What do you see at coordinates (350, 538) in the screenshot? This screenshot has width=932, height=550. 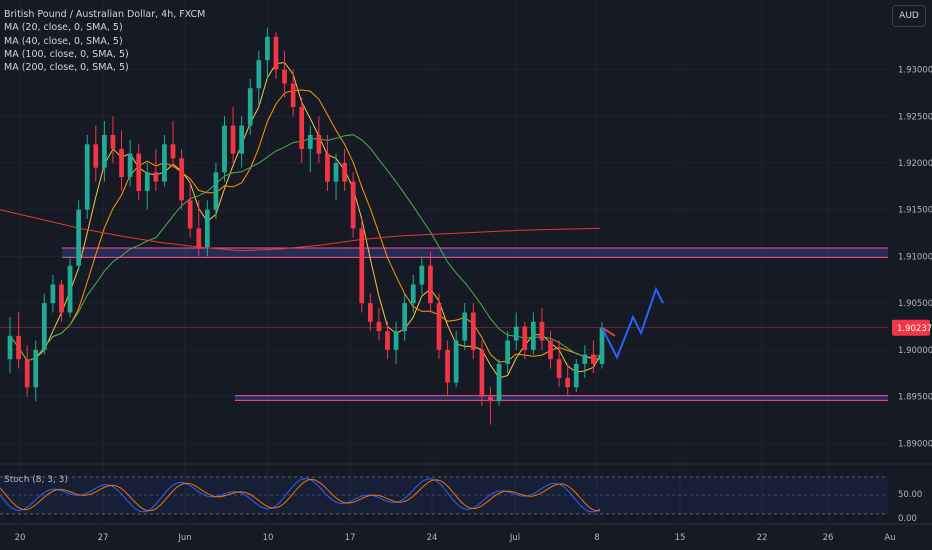 I see `time-tick-4: 17` at bounding box center [350, 538].